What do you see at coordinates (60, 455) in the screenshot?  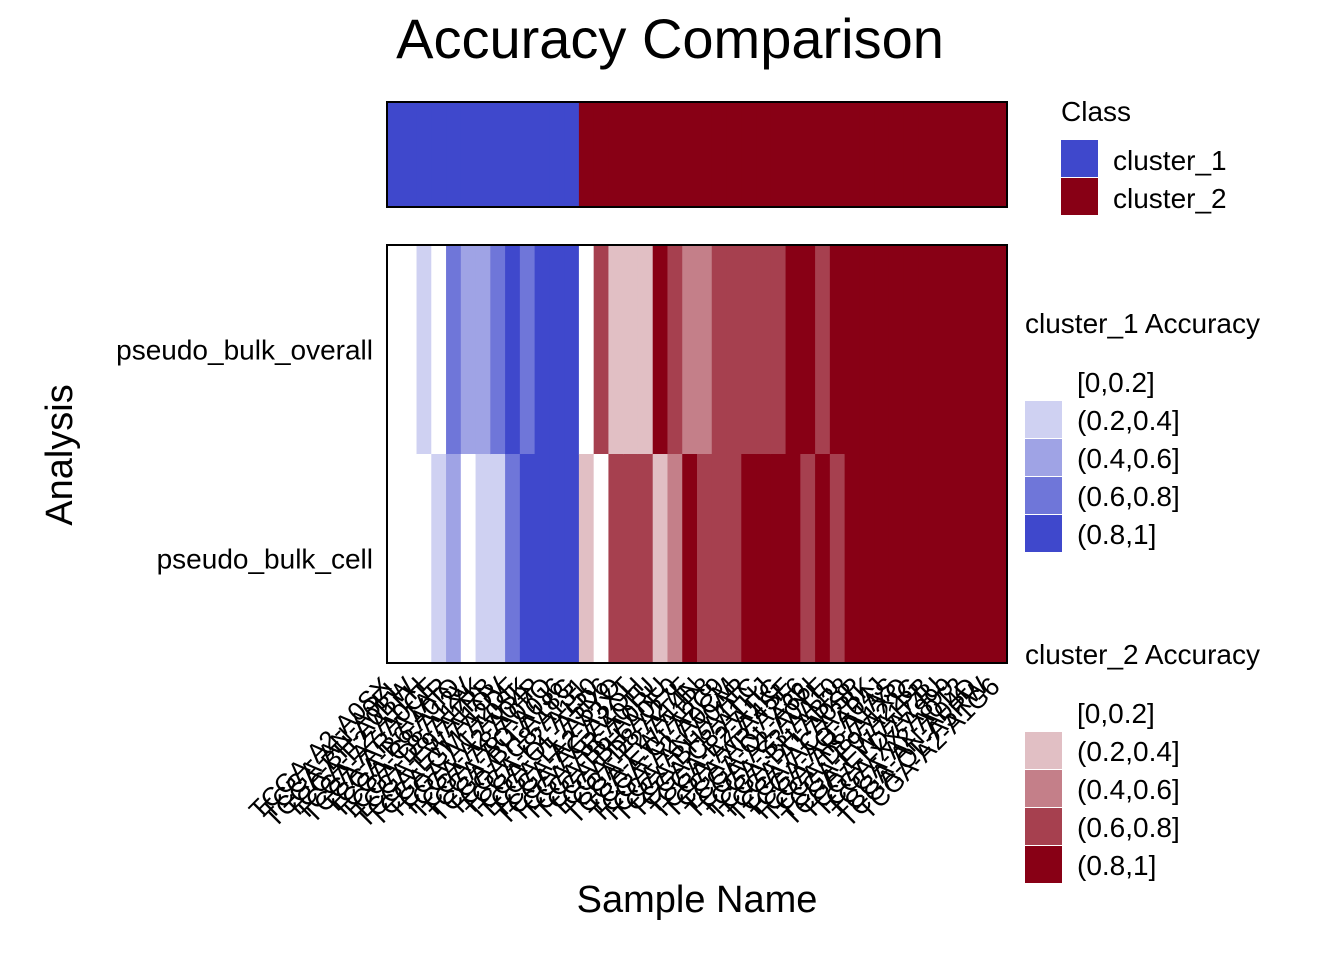 I see `y-axis-title: Analysis` at bounding box center [60, 455].